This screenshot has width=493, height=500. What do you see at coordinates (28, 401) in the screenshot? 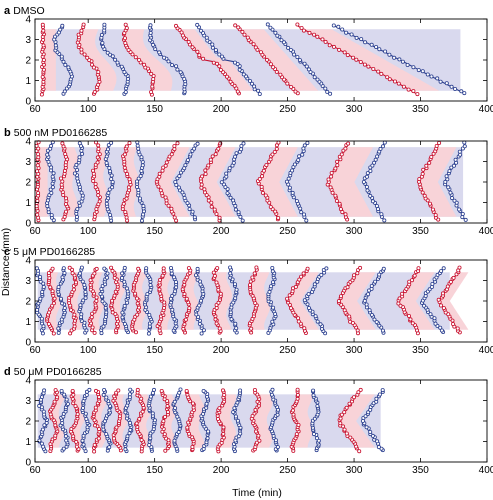
I see `y-tick-label: 3` at bounding box center [28, 401].